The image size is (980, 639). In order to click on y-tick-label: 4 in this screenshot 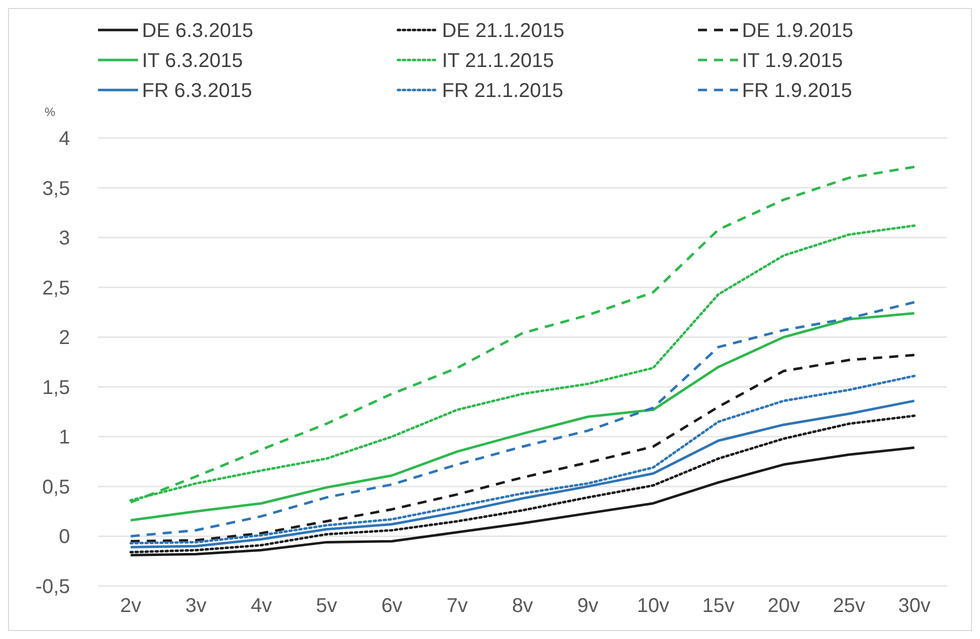, I will do `click(64, 139)`.